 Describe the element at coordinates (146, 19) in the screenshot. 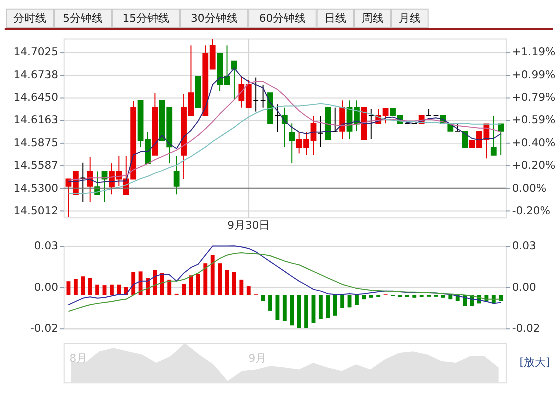

I see `text: 15分钟线` at that location.